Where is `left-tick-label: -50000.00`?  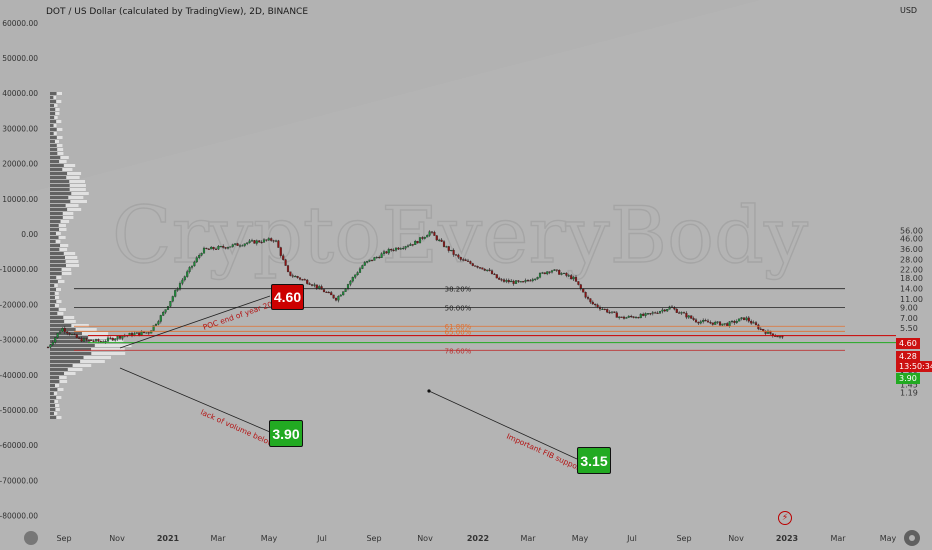 left-tick-label: -50000.00 is located at coordinates (19, 410).